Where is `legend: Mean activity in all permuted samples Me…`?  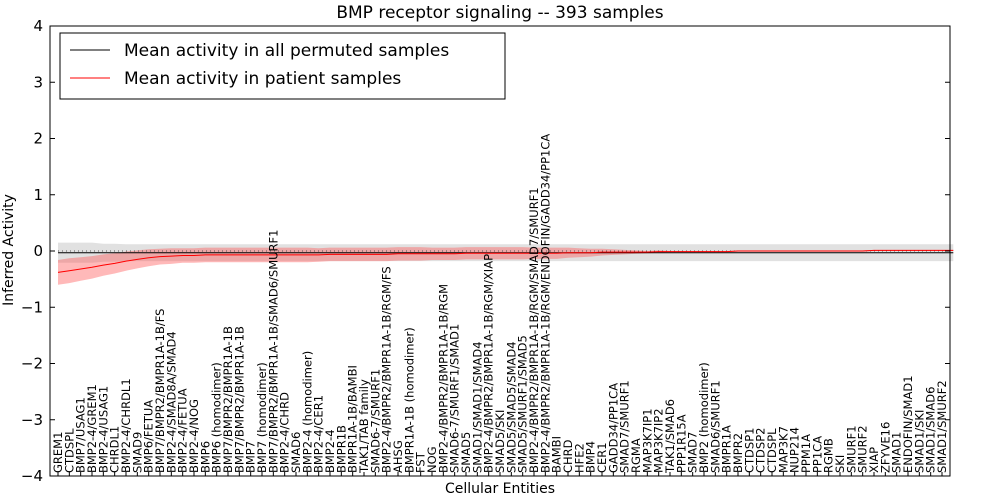
legend: Mean activity in all permuted samples Me… is located at coordinates (282, 66).